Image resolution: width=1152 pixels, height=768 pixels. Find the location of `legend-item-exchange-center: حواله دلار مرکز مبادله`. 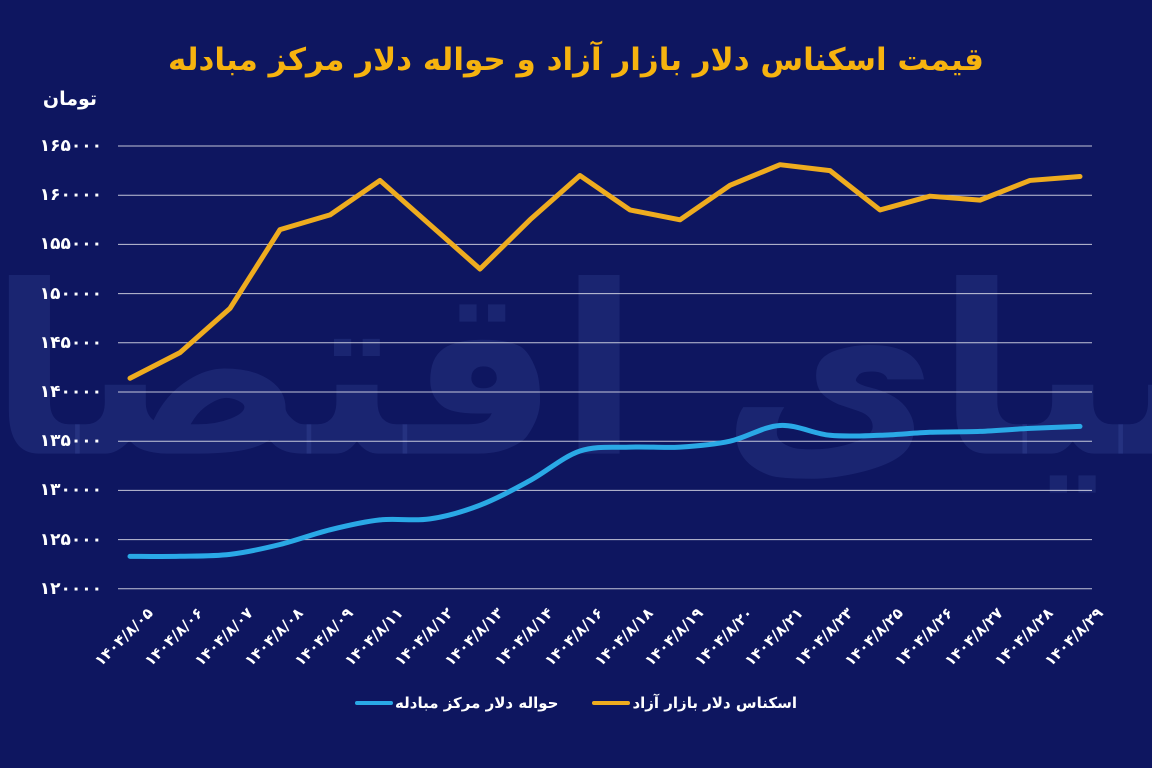

legend-item-exchange-center: حواله دلار مرکز مبادله is located at coordinates (456, 703).